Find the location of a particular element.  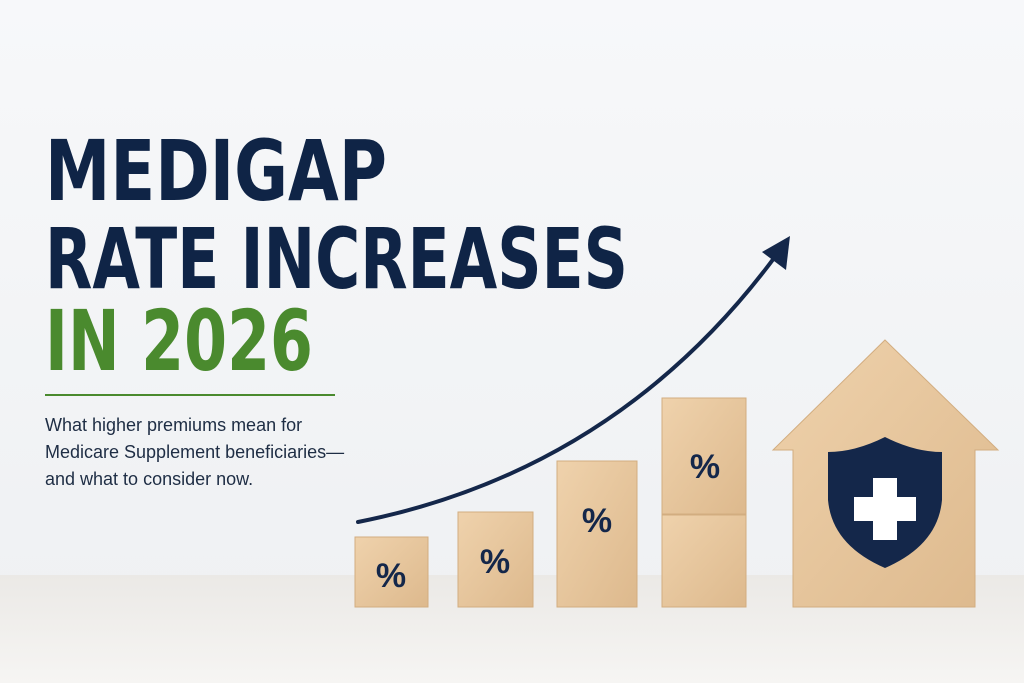

headline-line: RATE INCREASES is located at coordinates (336, 259).